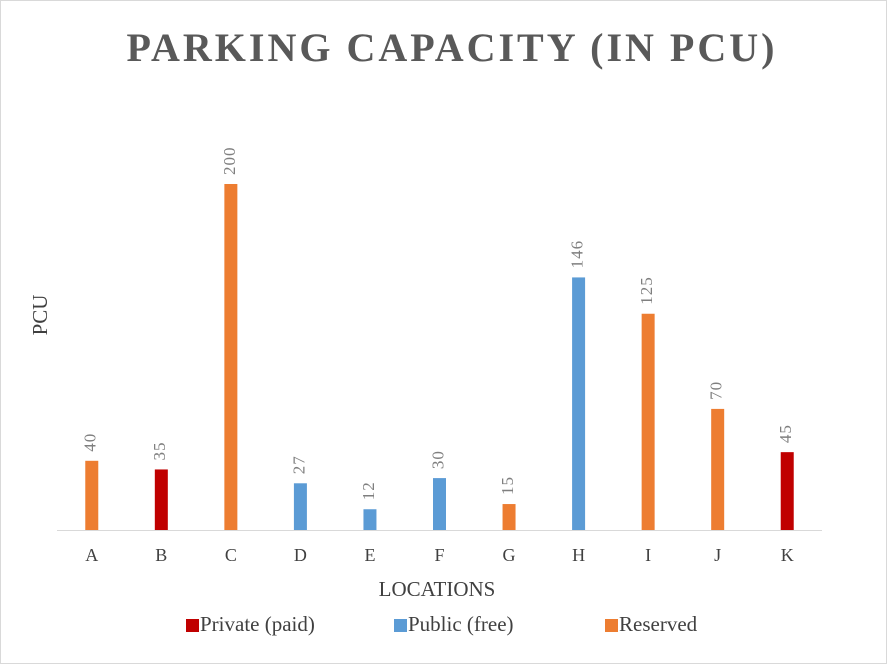 The height and width of the screenshot is (665, 888). I want to click on y-axis-label: PCU, so click(40, 315).